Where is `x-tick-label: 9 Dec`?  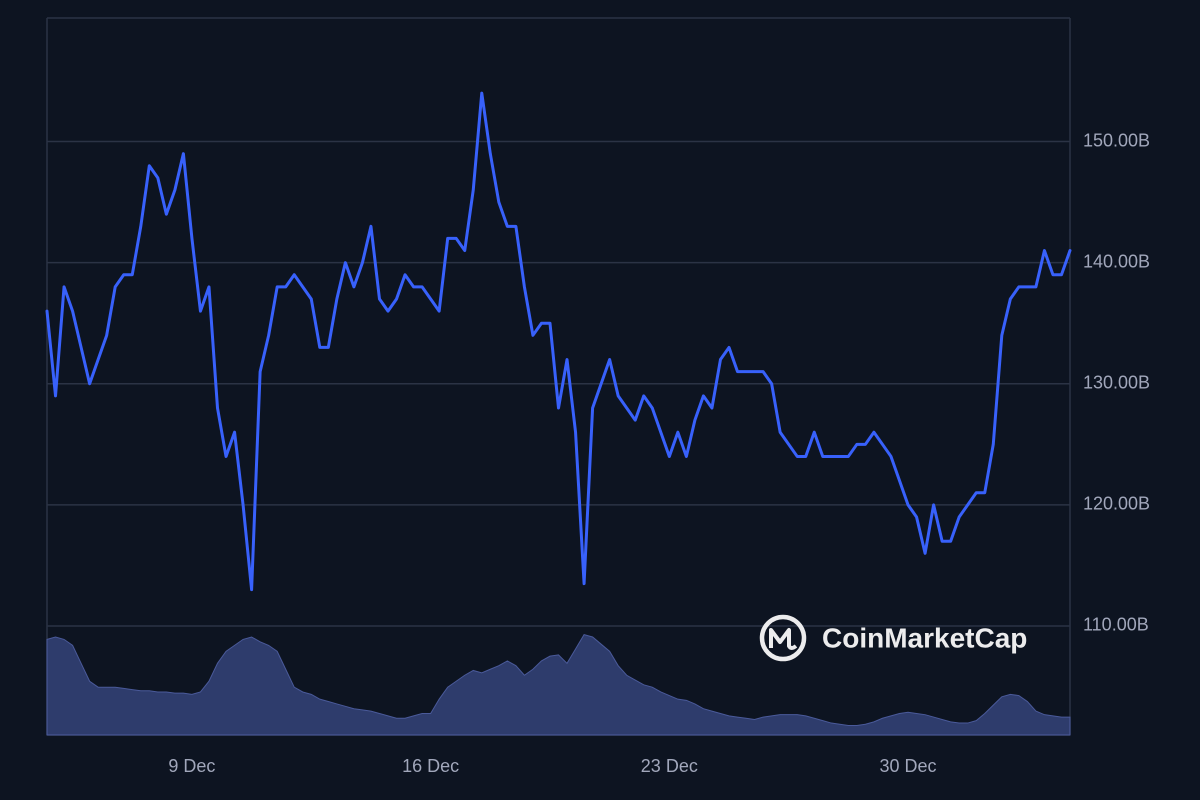 x-tick-label: 9 Dec is located at coordinates (191, 766).